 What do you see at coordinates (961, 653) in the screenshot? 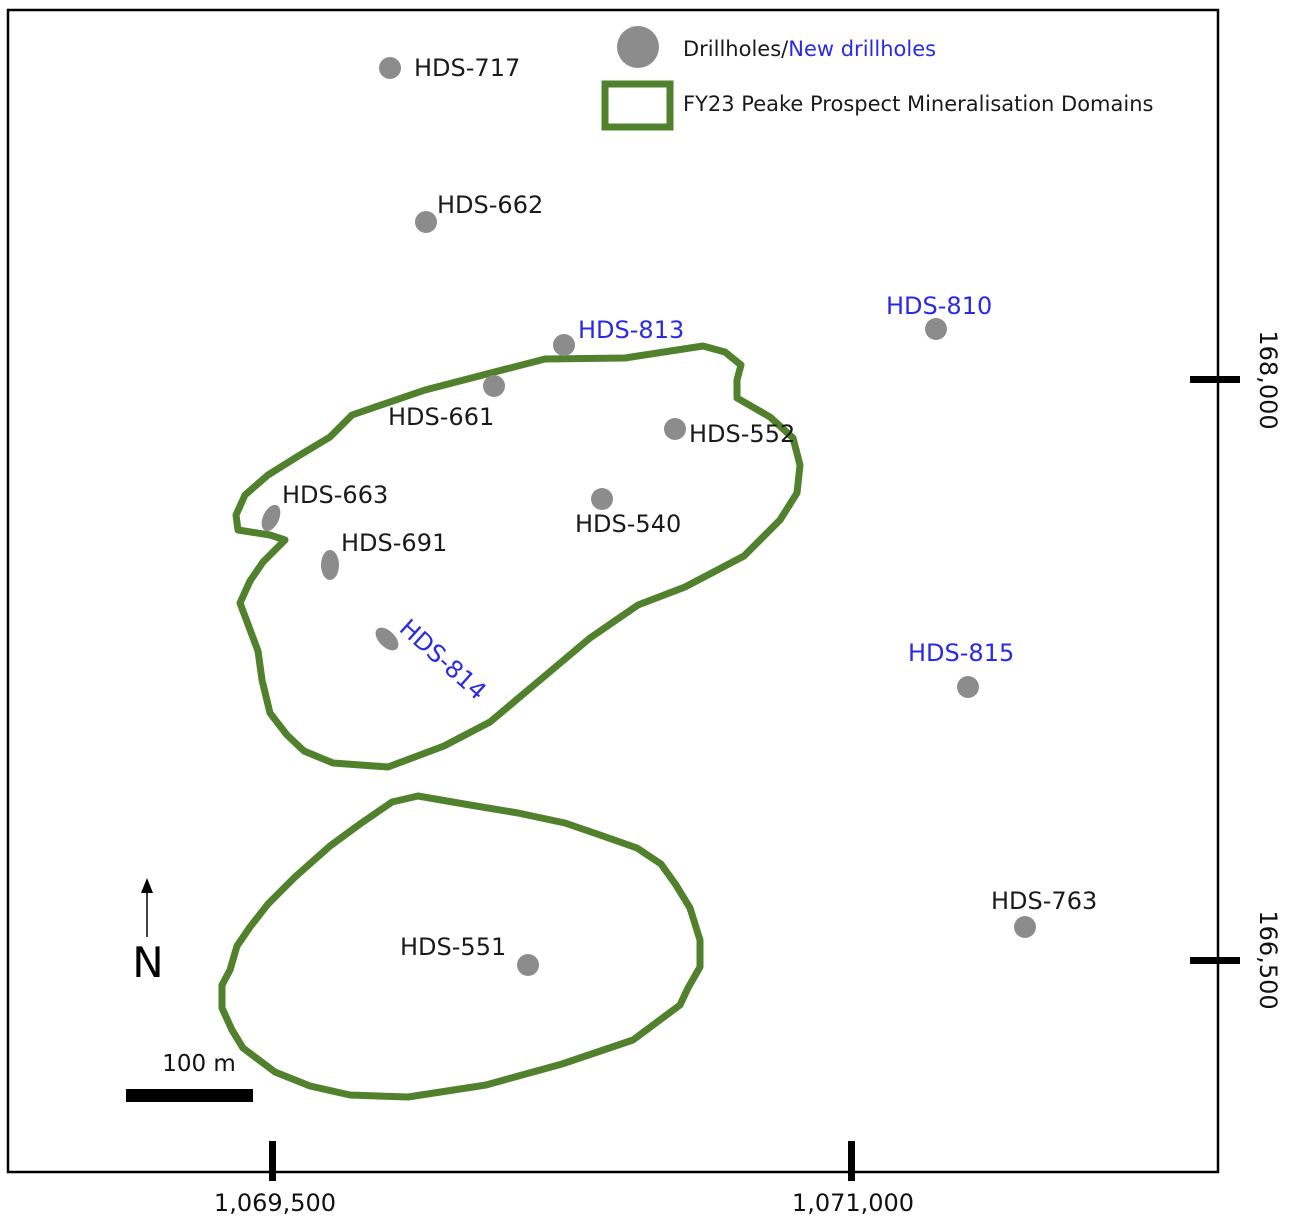
I see `drillhole-label-hds-815: HDS-815` at bounding box center [961, 653].